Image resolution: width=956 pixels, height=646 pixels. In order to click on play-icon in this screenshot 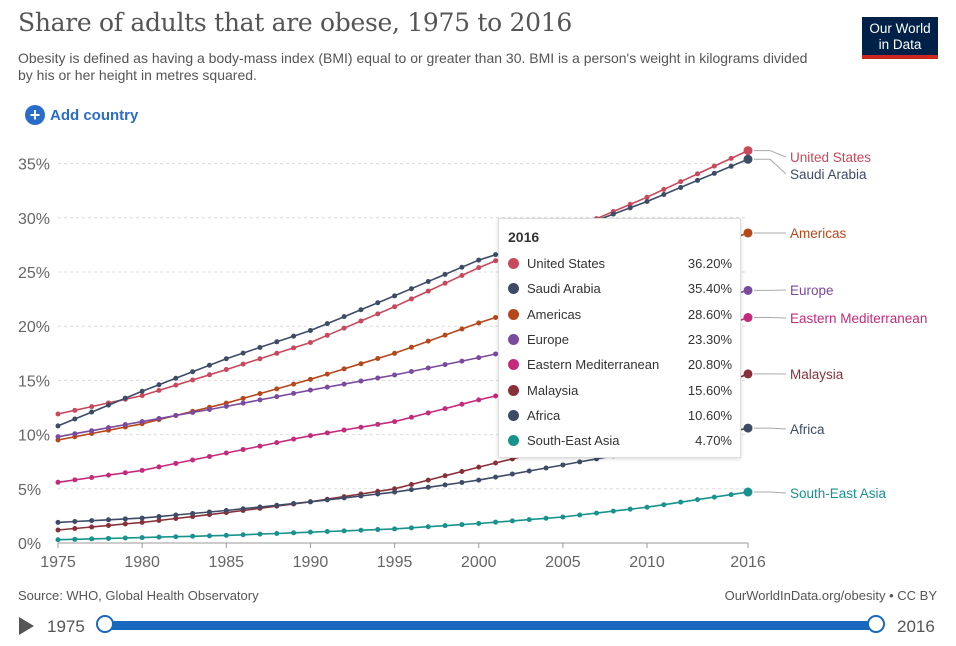, I will do `click(26, 626)`.